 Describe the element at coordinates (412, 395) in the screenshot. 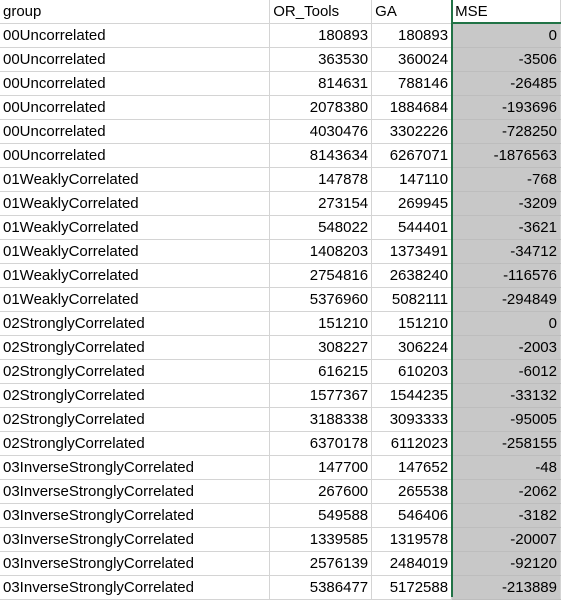

I see `cell-ga: 1544235` at that location.